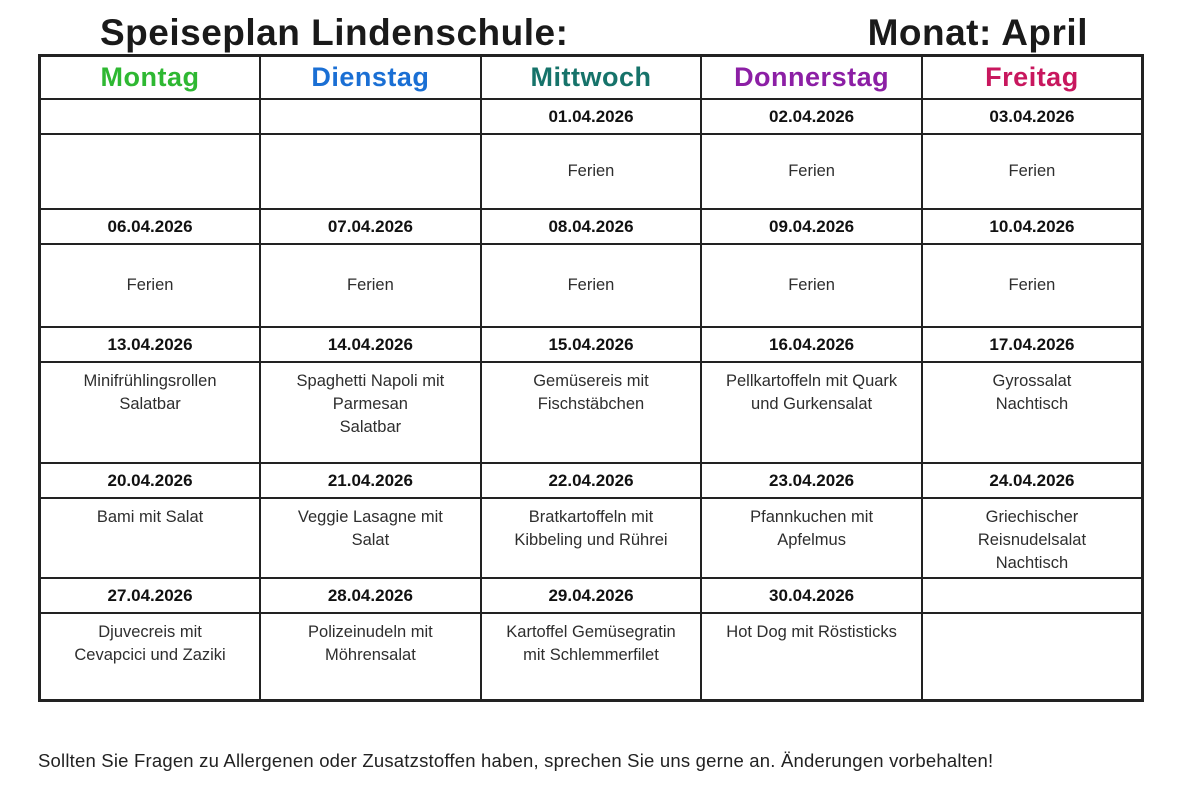 This screenshot has width=1180, height=795. I want to click on meal-cell: Bratkartoffeln mit Kibbeling und Rührei, so click(591, 538).